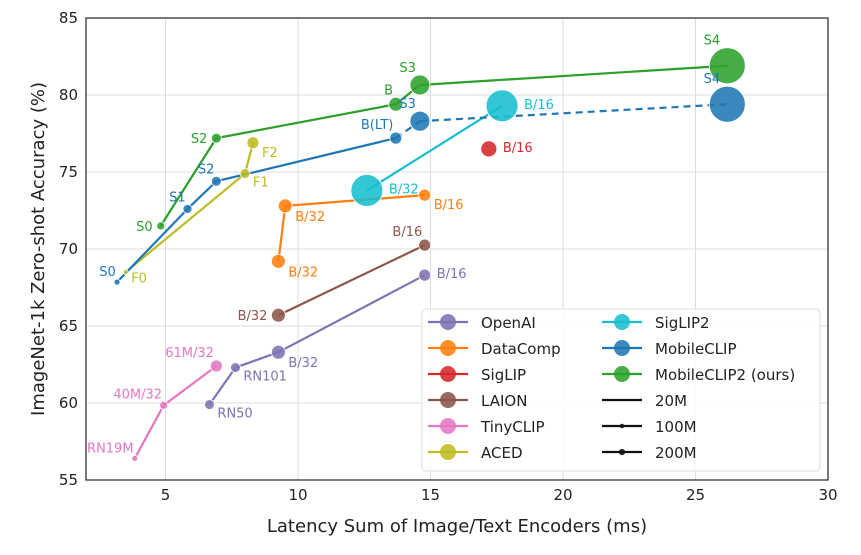  What do you see at coordinates (137, 394) in the screenshot?
I see `point-label: 40M/32` at bounding box center [137, 394].